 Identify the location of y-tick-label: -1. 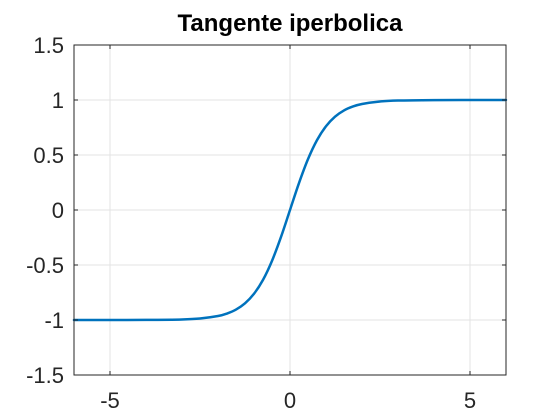
(54, 320).